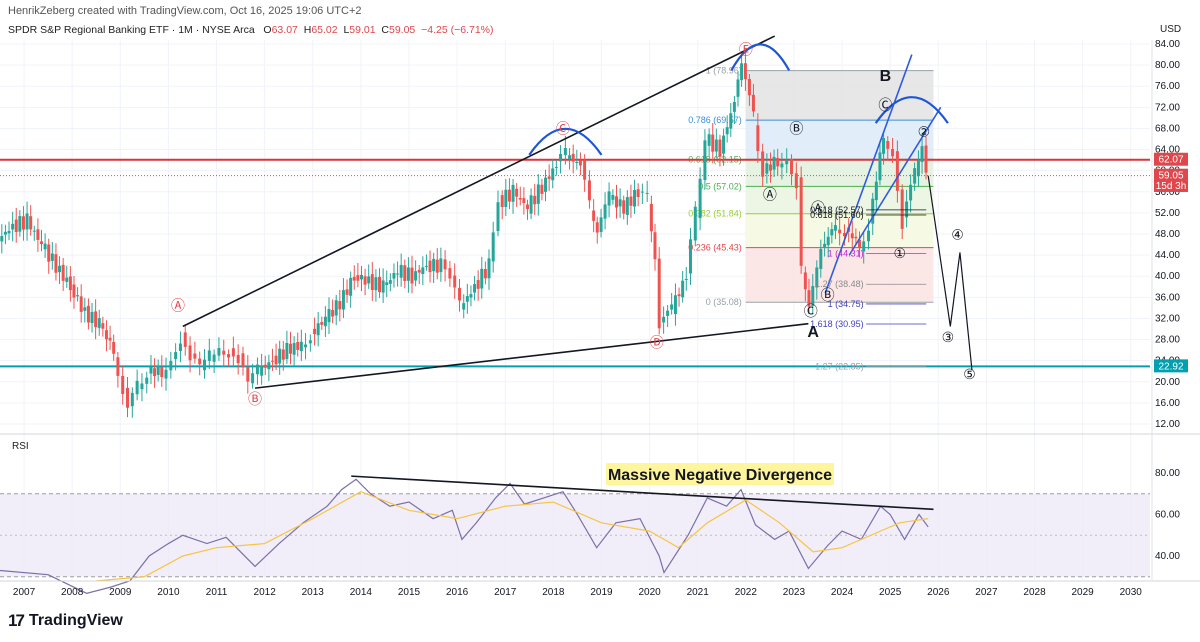 The width and height of the screenshot is (1200, 642). Describe the element at coordinates (362, 30) in the screenshot. I see `low-value: 59.01` at that location.